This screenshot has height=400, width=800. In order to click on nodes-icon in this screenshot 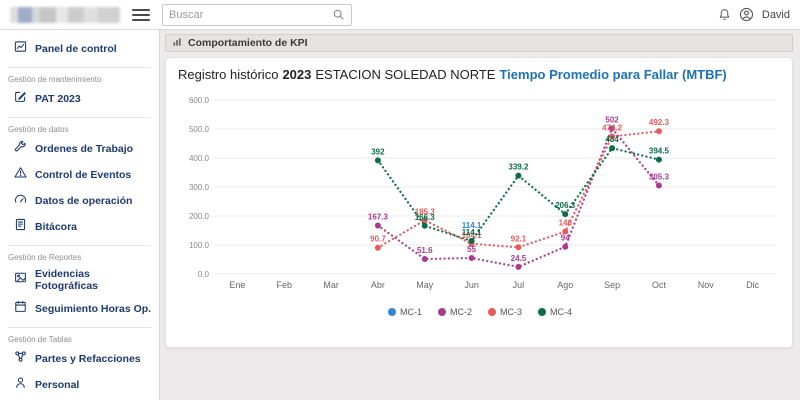, I will do `click(20, 359)`.